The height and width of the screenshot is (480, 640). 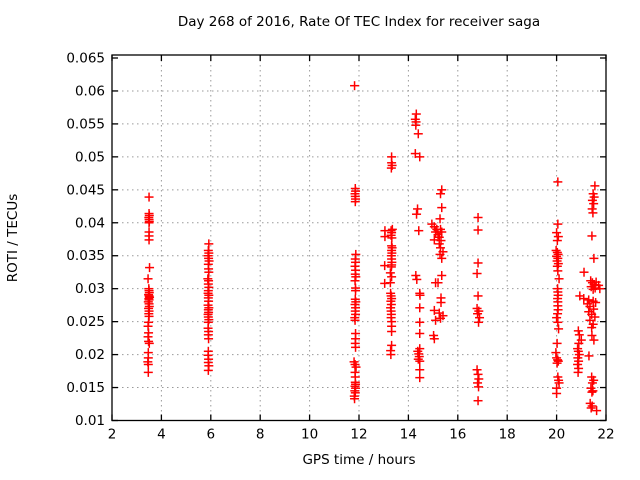 I want to click on y-tick-label: 0.02, so click(x=90, y=355).